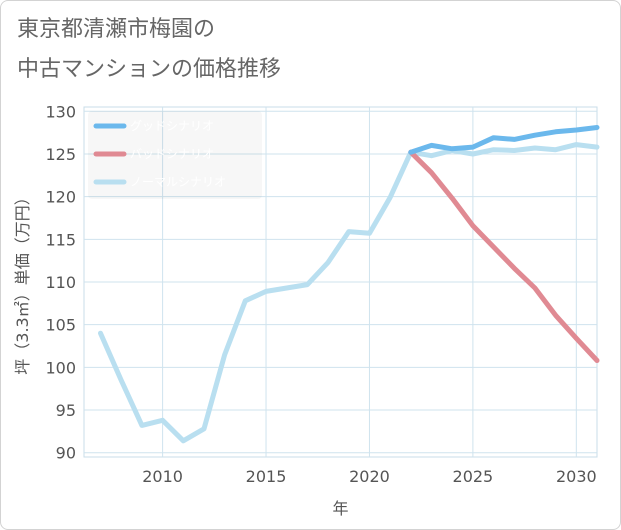 The image size is (621, 530). I want to click on x-tick-label: 2020, so click(369, 476).